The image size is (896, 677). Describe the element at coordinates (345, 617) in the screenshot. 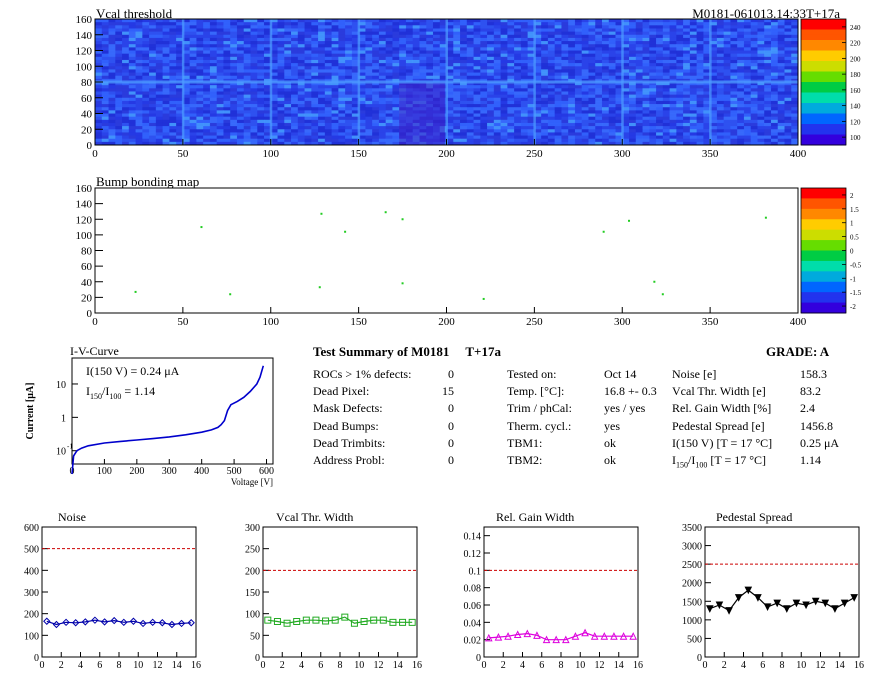

I see `chart-vcal-thr-width-point` at that location.